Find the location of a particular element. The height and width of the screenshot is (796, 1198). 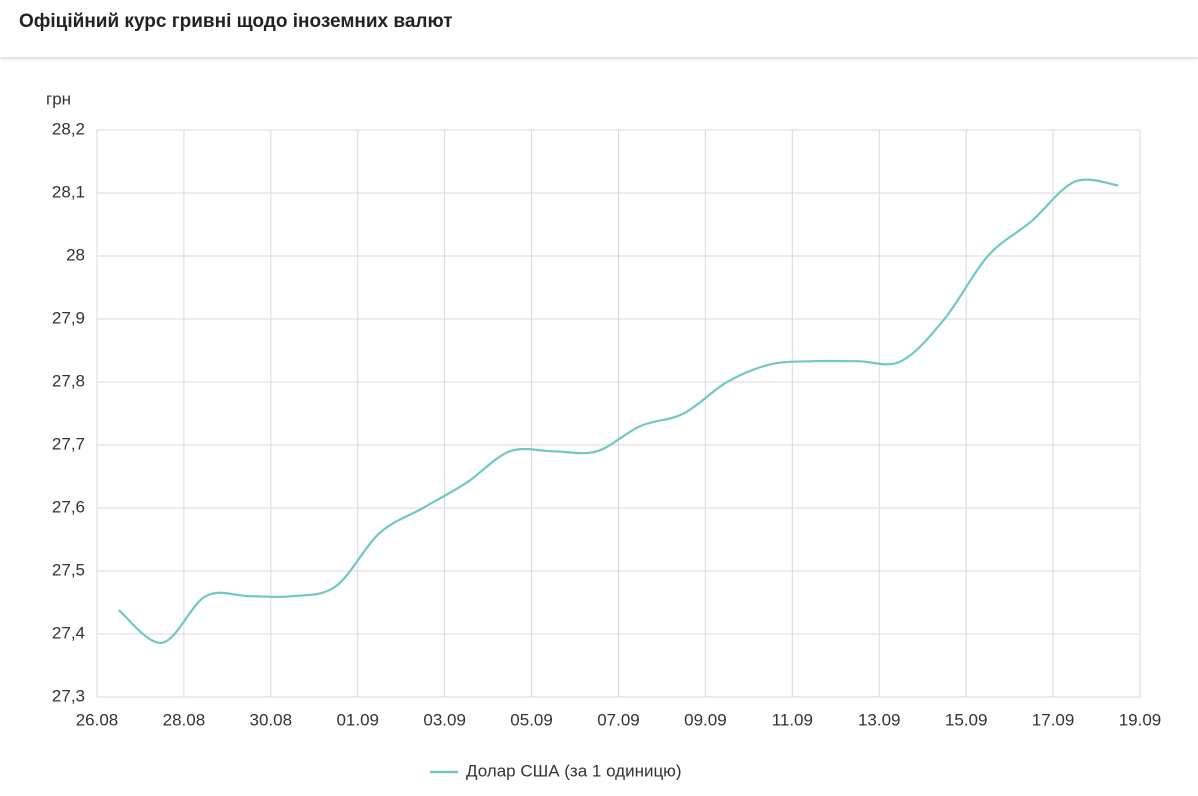

x-tick-label: 28.08 is located at coordinates (184, 719).